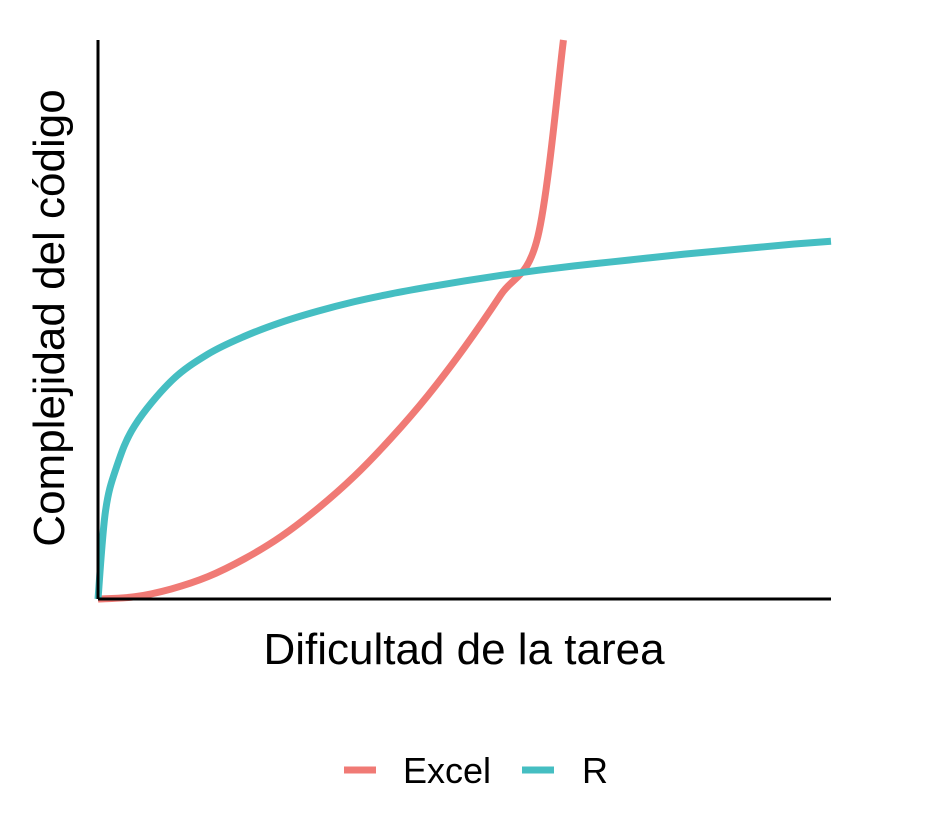 This screenshot has width=927, height=831. Describe the element at coordinates (49, 317) in the screenshot. I see `y-axis-title: Complejidad del código` at that location.